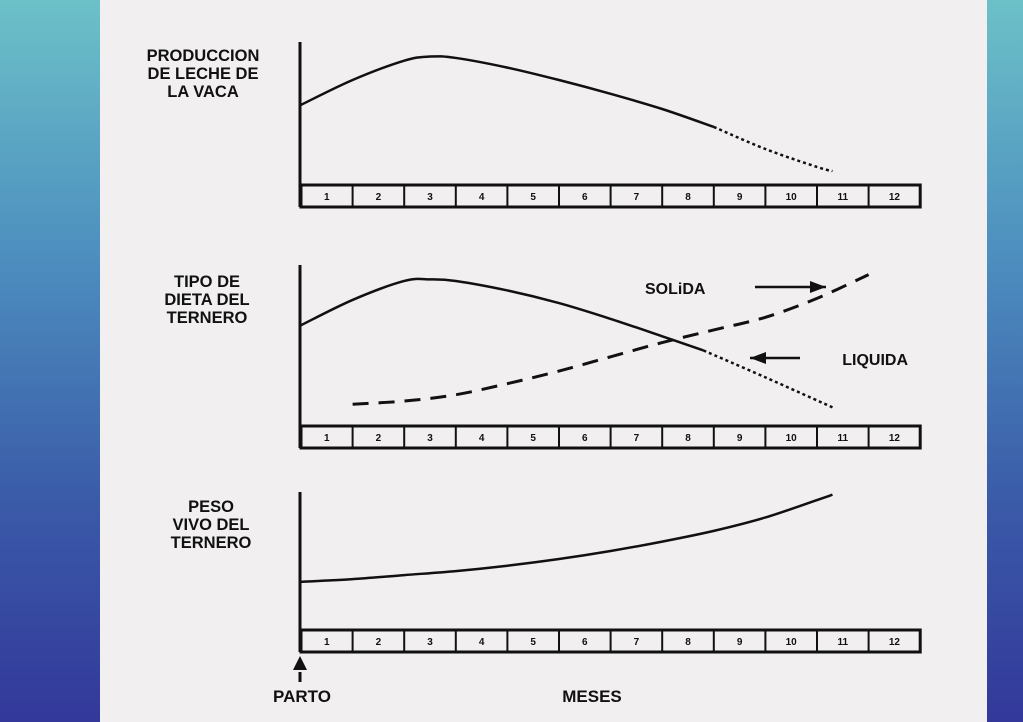 This screenshot has height=722, width=1023. I want to click on panel-label-line: DIETA DEL, so click(206, 300).